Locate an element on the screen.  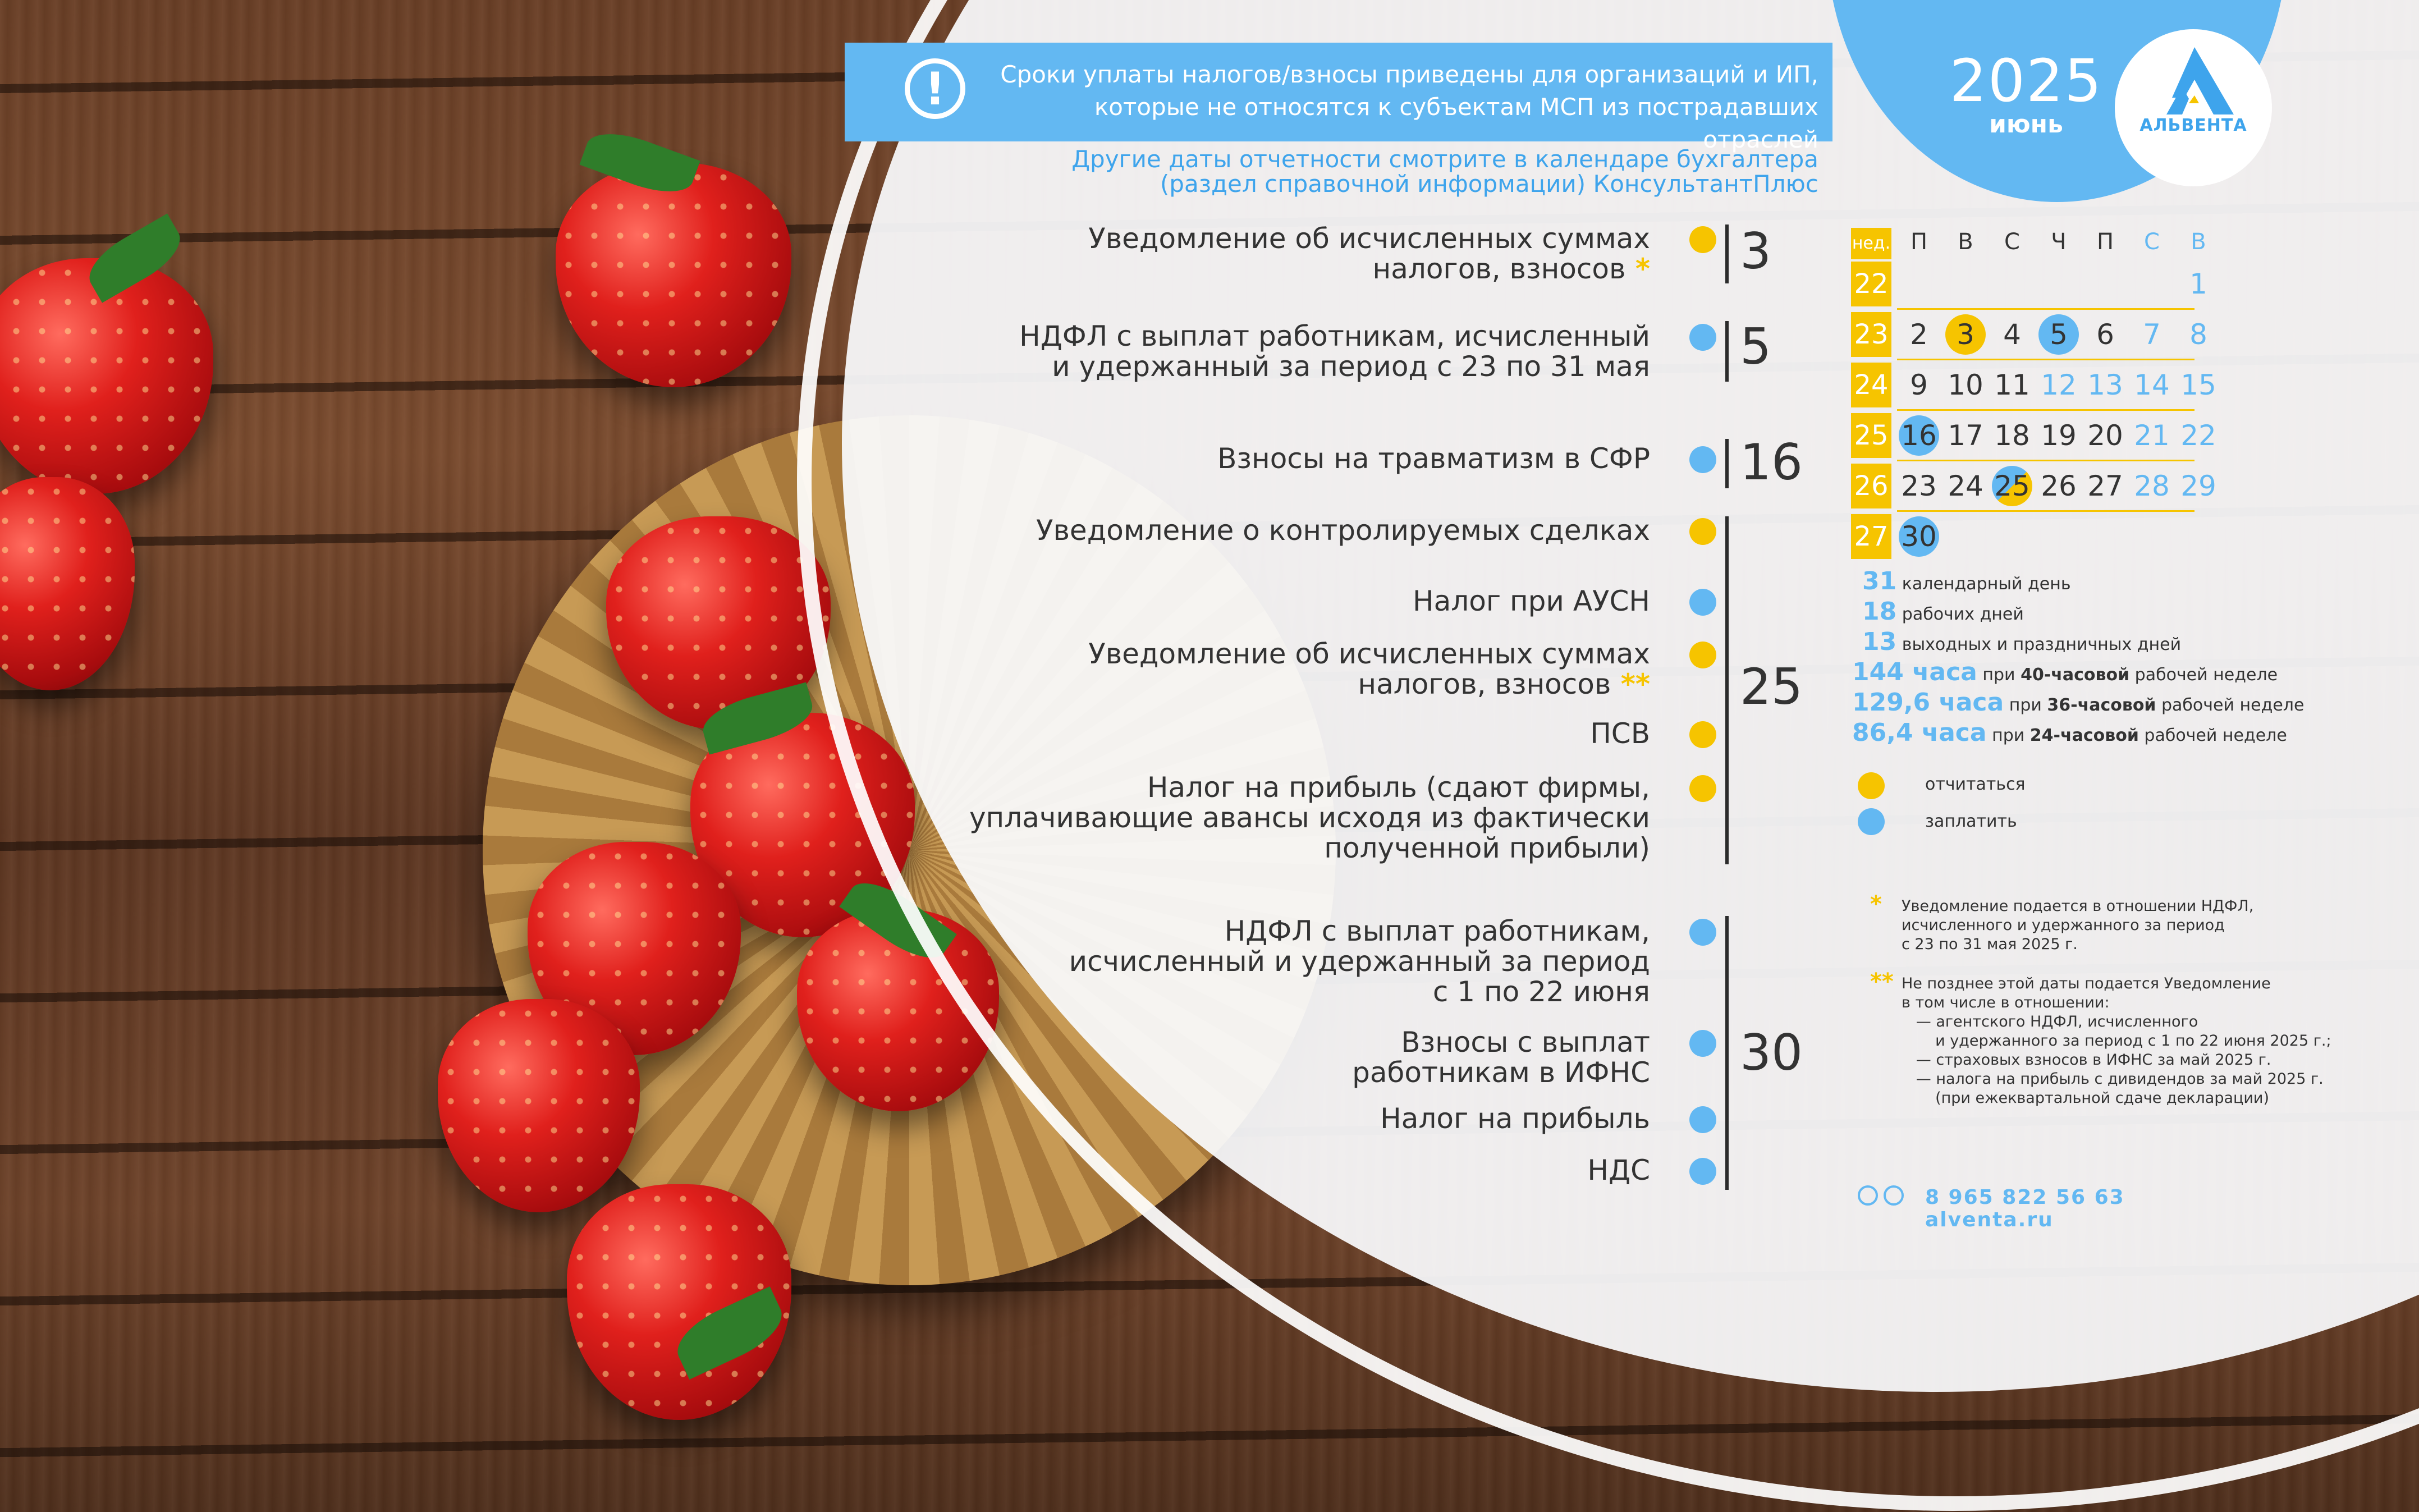
deadline-item-line: Взносы с выплат is located at coordinates (1525, 1043).